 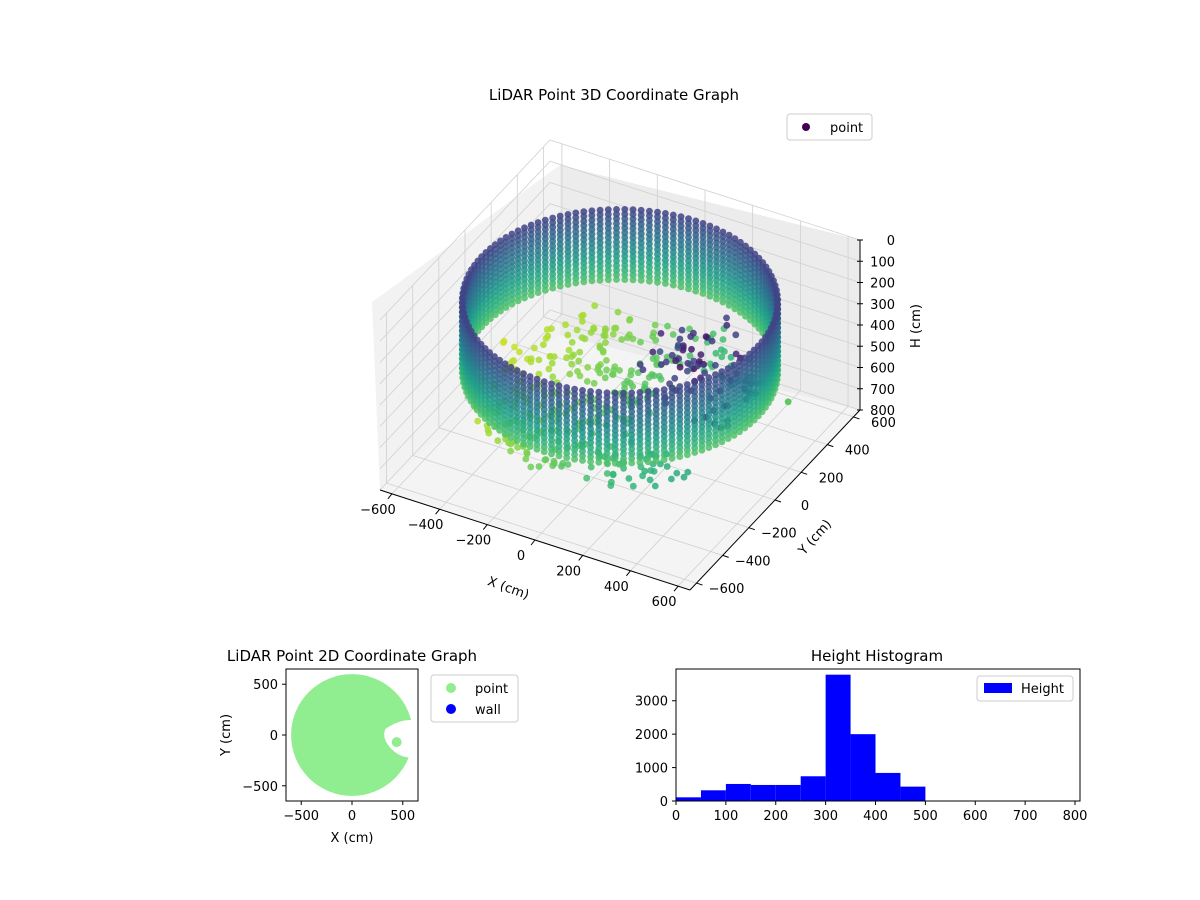 I want to click on legend-3d-marker, so click(x=806, y=127).